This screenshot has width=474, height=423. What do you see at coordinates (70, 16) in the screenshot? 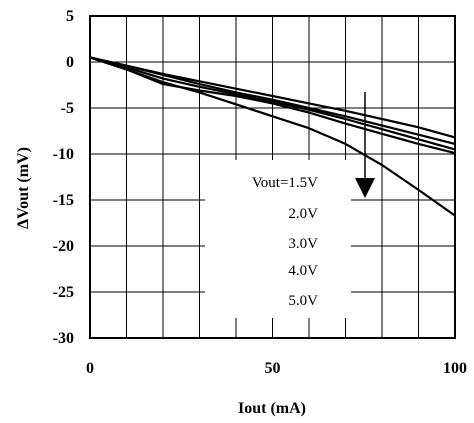
I see `y-tick-label: 5` at bounding box center [70, 16].